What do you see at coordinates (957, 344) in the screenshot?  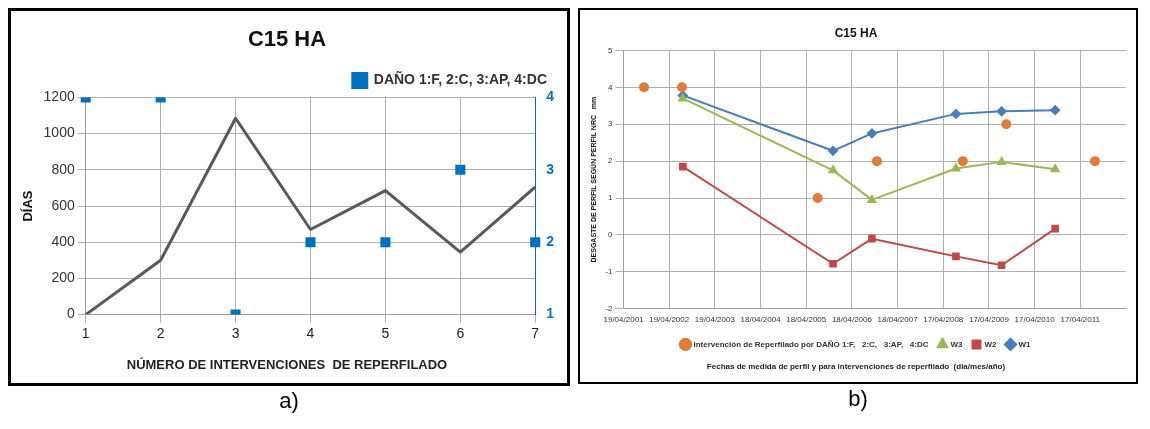 I see `legend-label: W3` at bounding box center [957, 344].